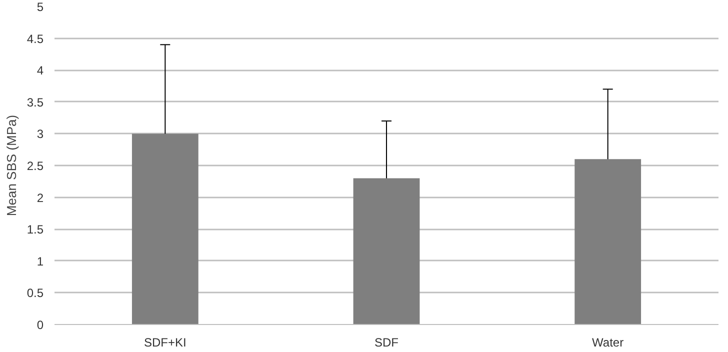  Describe the element at coordinates (386, 343) in the screenshot. I see `x-tick-label: SDF` at that location.